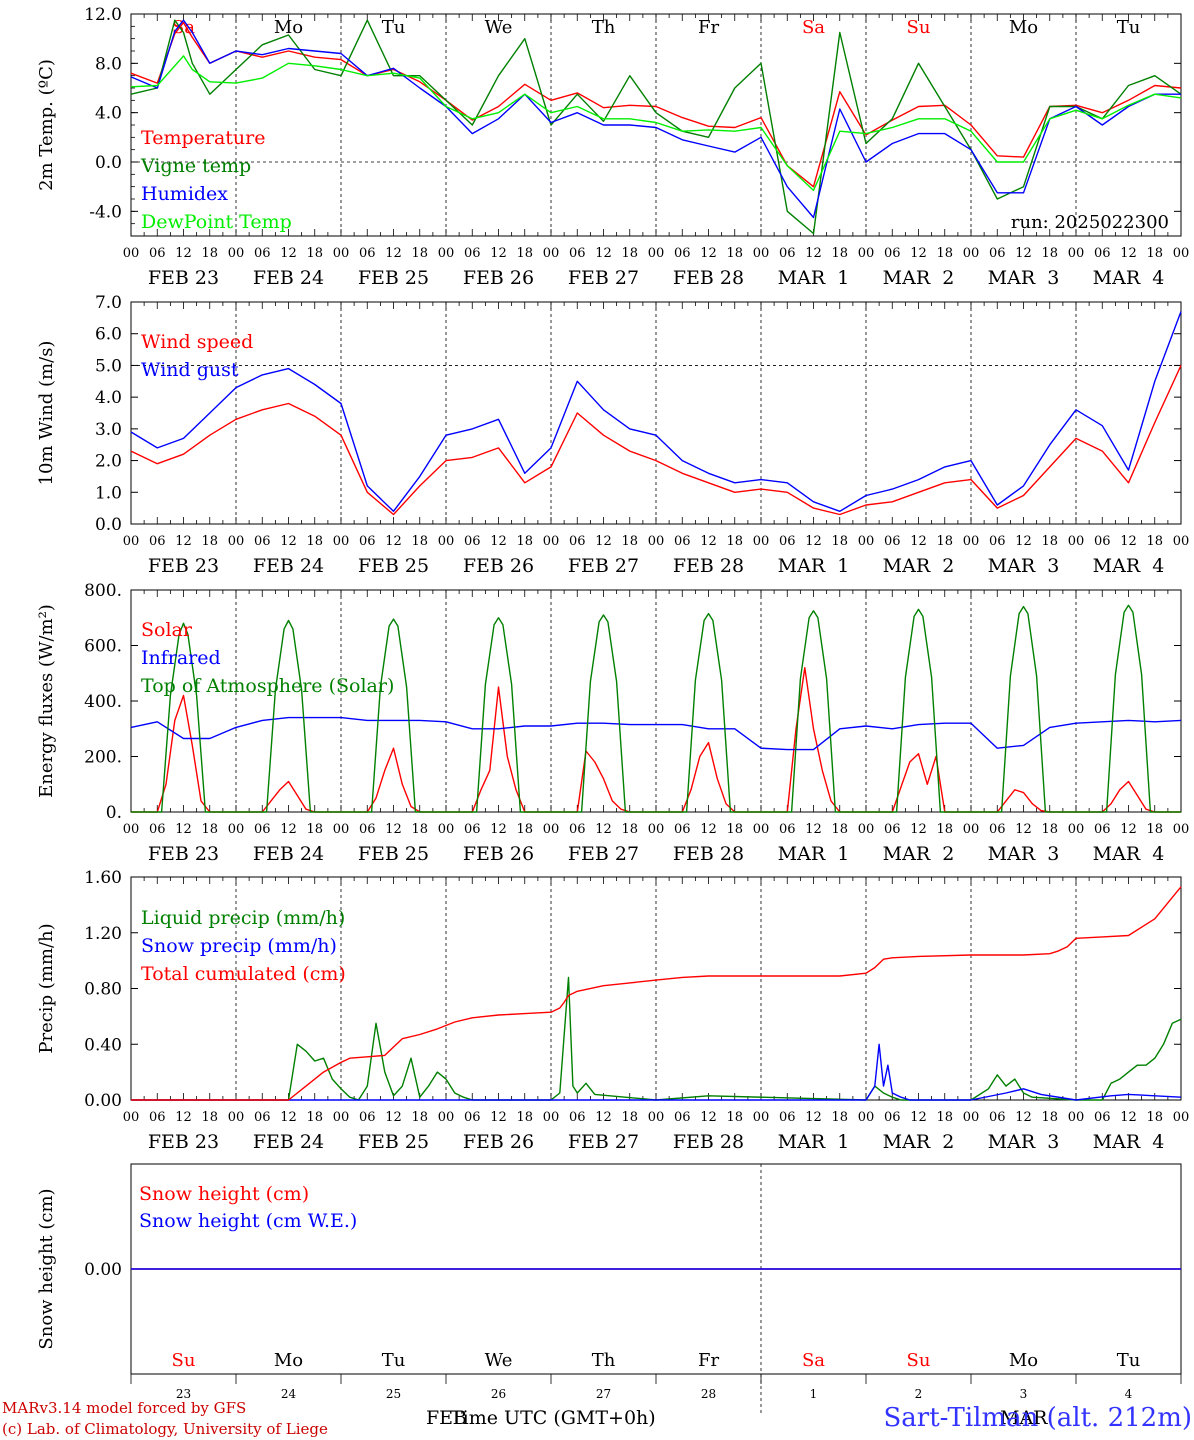 The width and height of the screenshot is (1194, 1440). What do you see at coordinates (919, 27) in the screenshot?
I see `weekday-label: Su` at bounding box center [919, 27].